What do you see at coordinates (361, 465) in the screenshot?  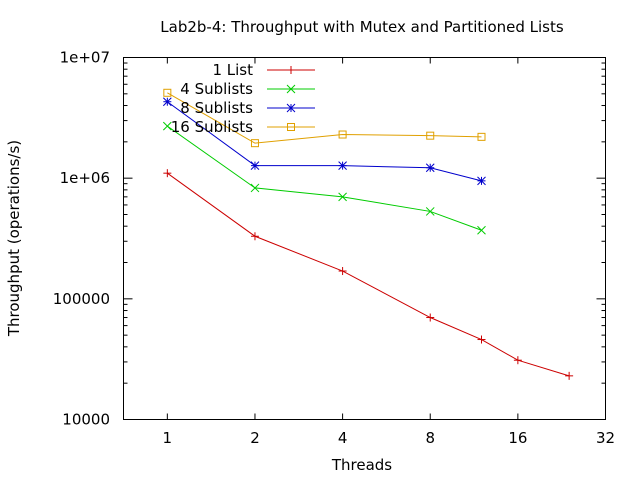 I see `x-axis-label: Threads` at bounding box center [361, 465].